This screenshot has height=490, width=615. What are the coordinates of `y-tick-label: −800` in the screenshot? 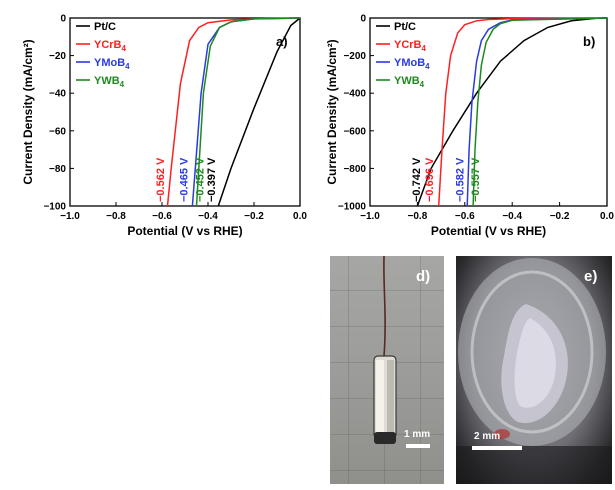 It's located at (354, 169).